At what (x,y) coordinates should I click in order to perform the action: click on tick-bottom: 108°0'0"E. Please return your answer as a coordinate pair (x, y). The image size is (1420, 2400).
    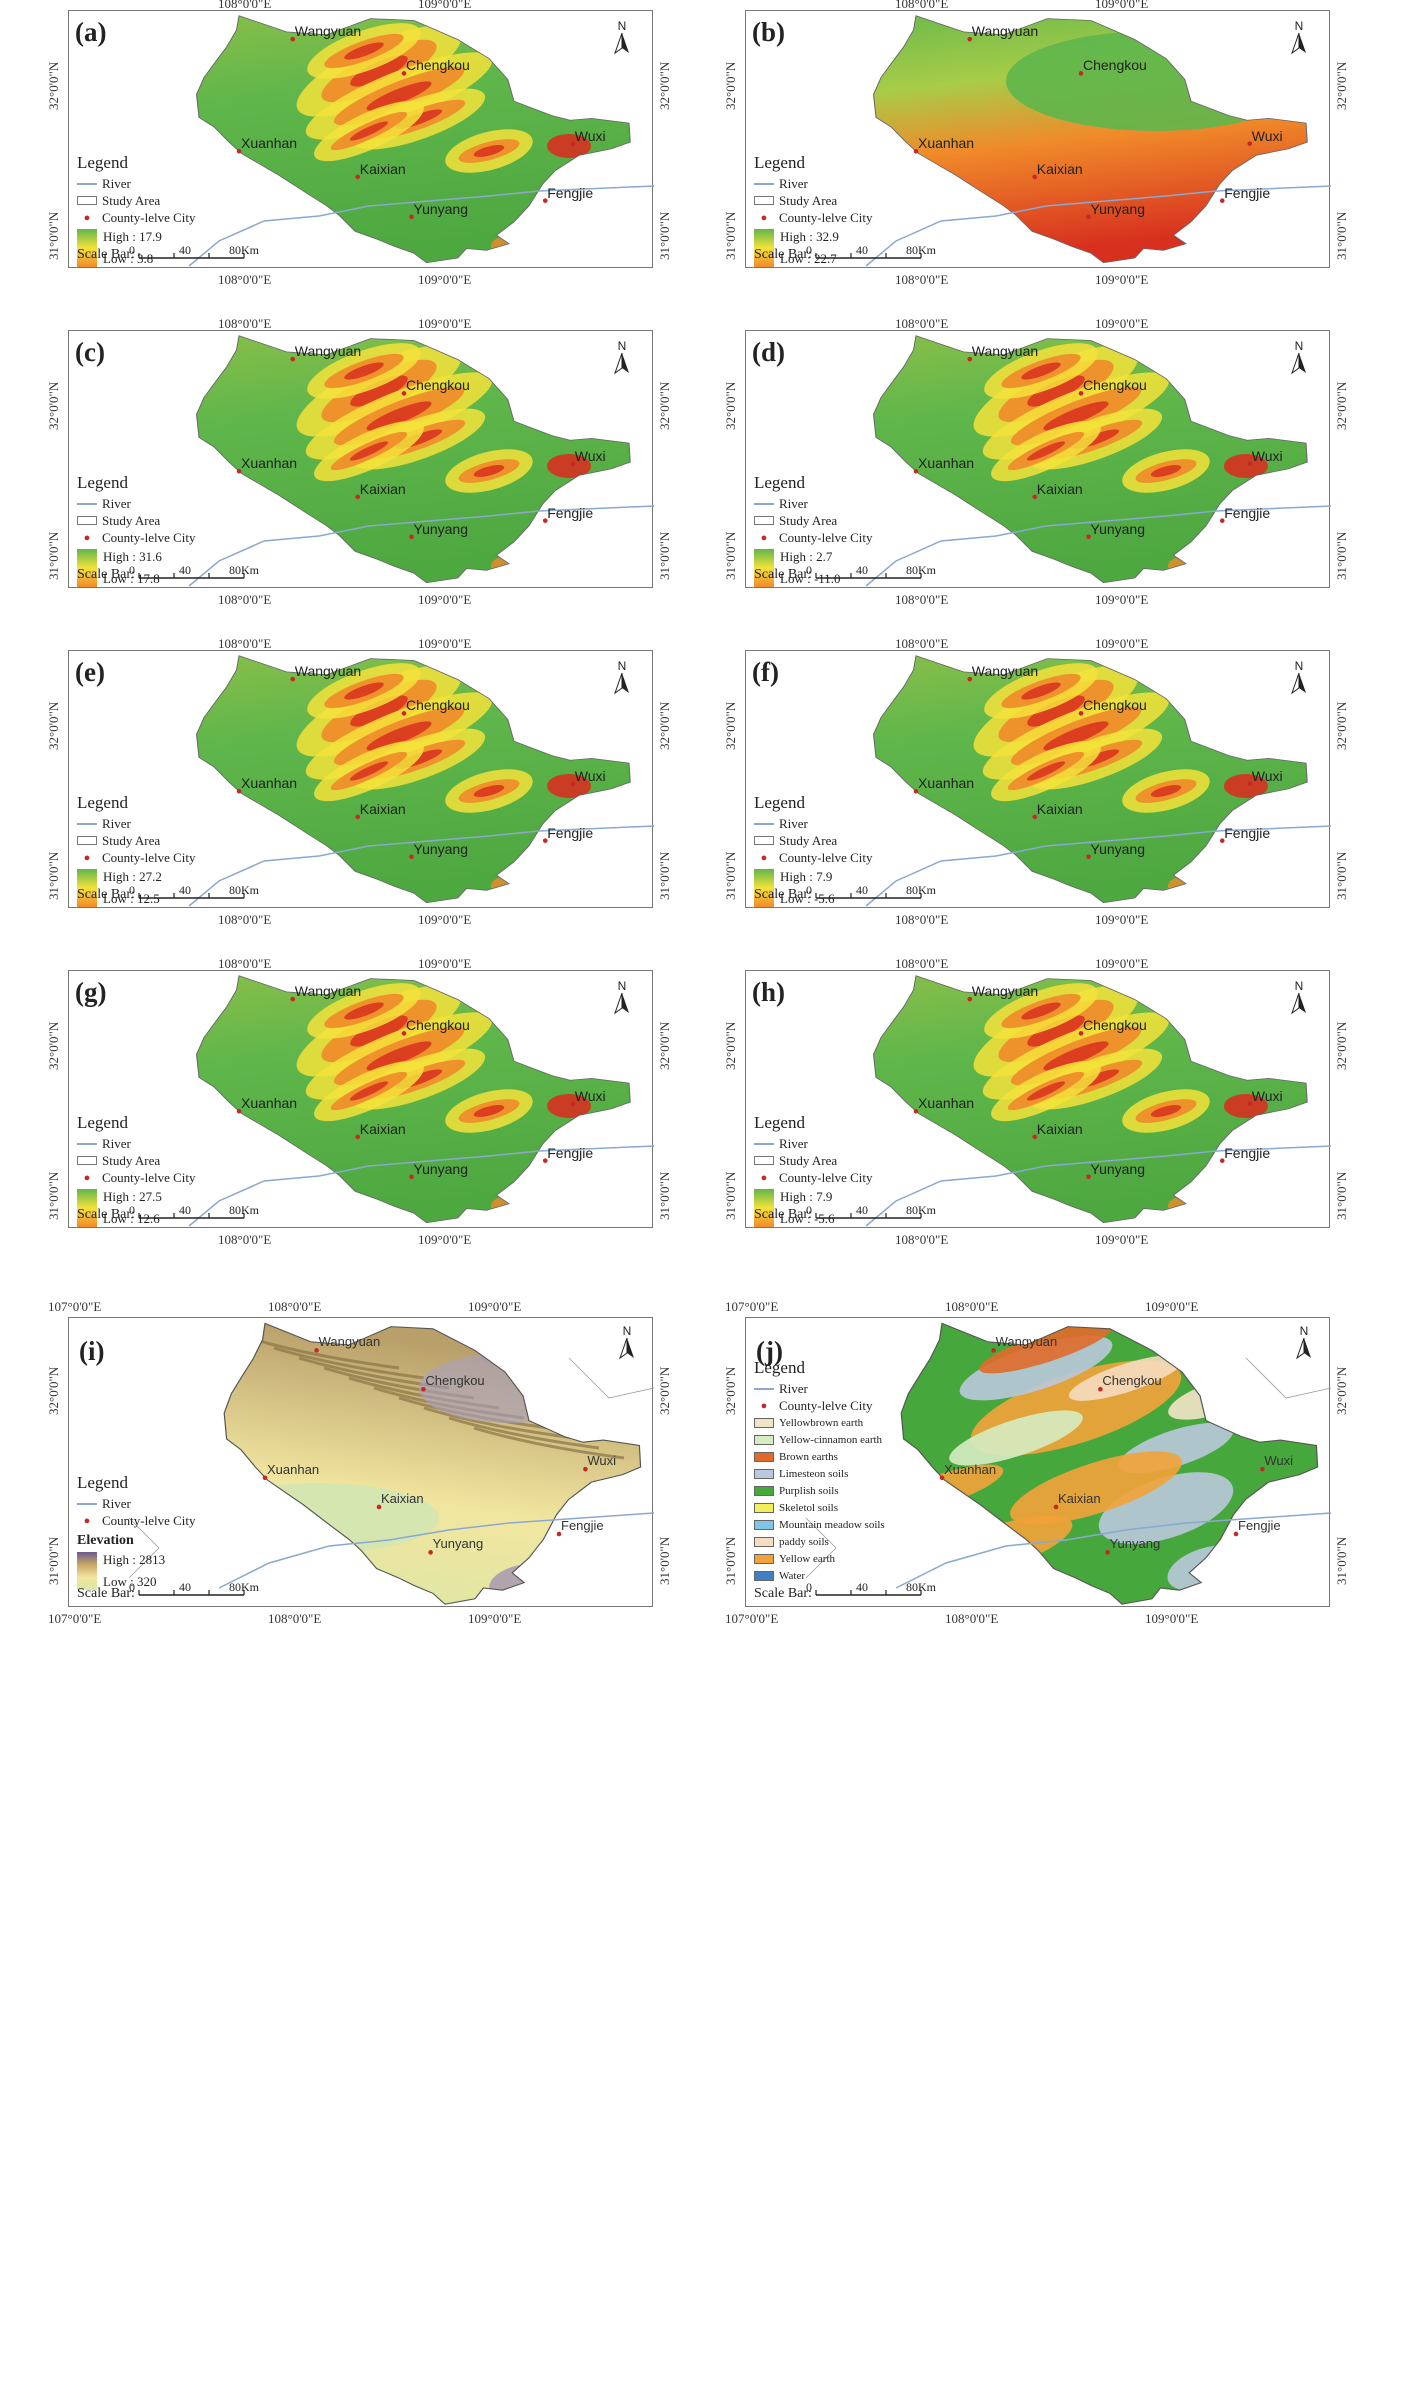
    Looking at the image, I should click on (245, 279).